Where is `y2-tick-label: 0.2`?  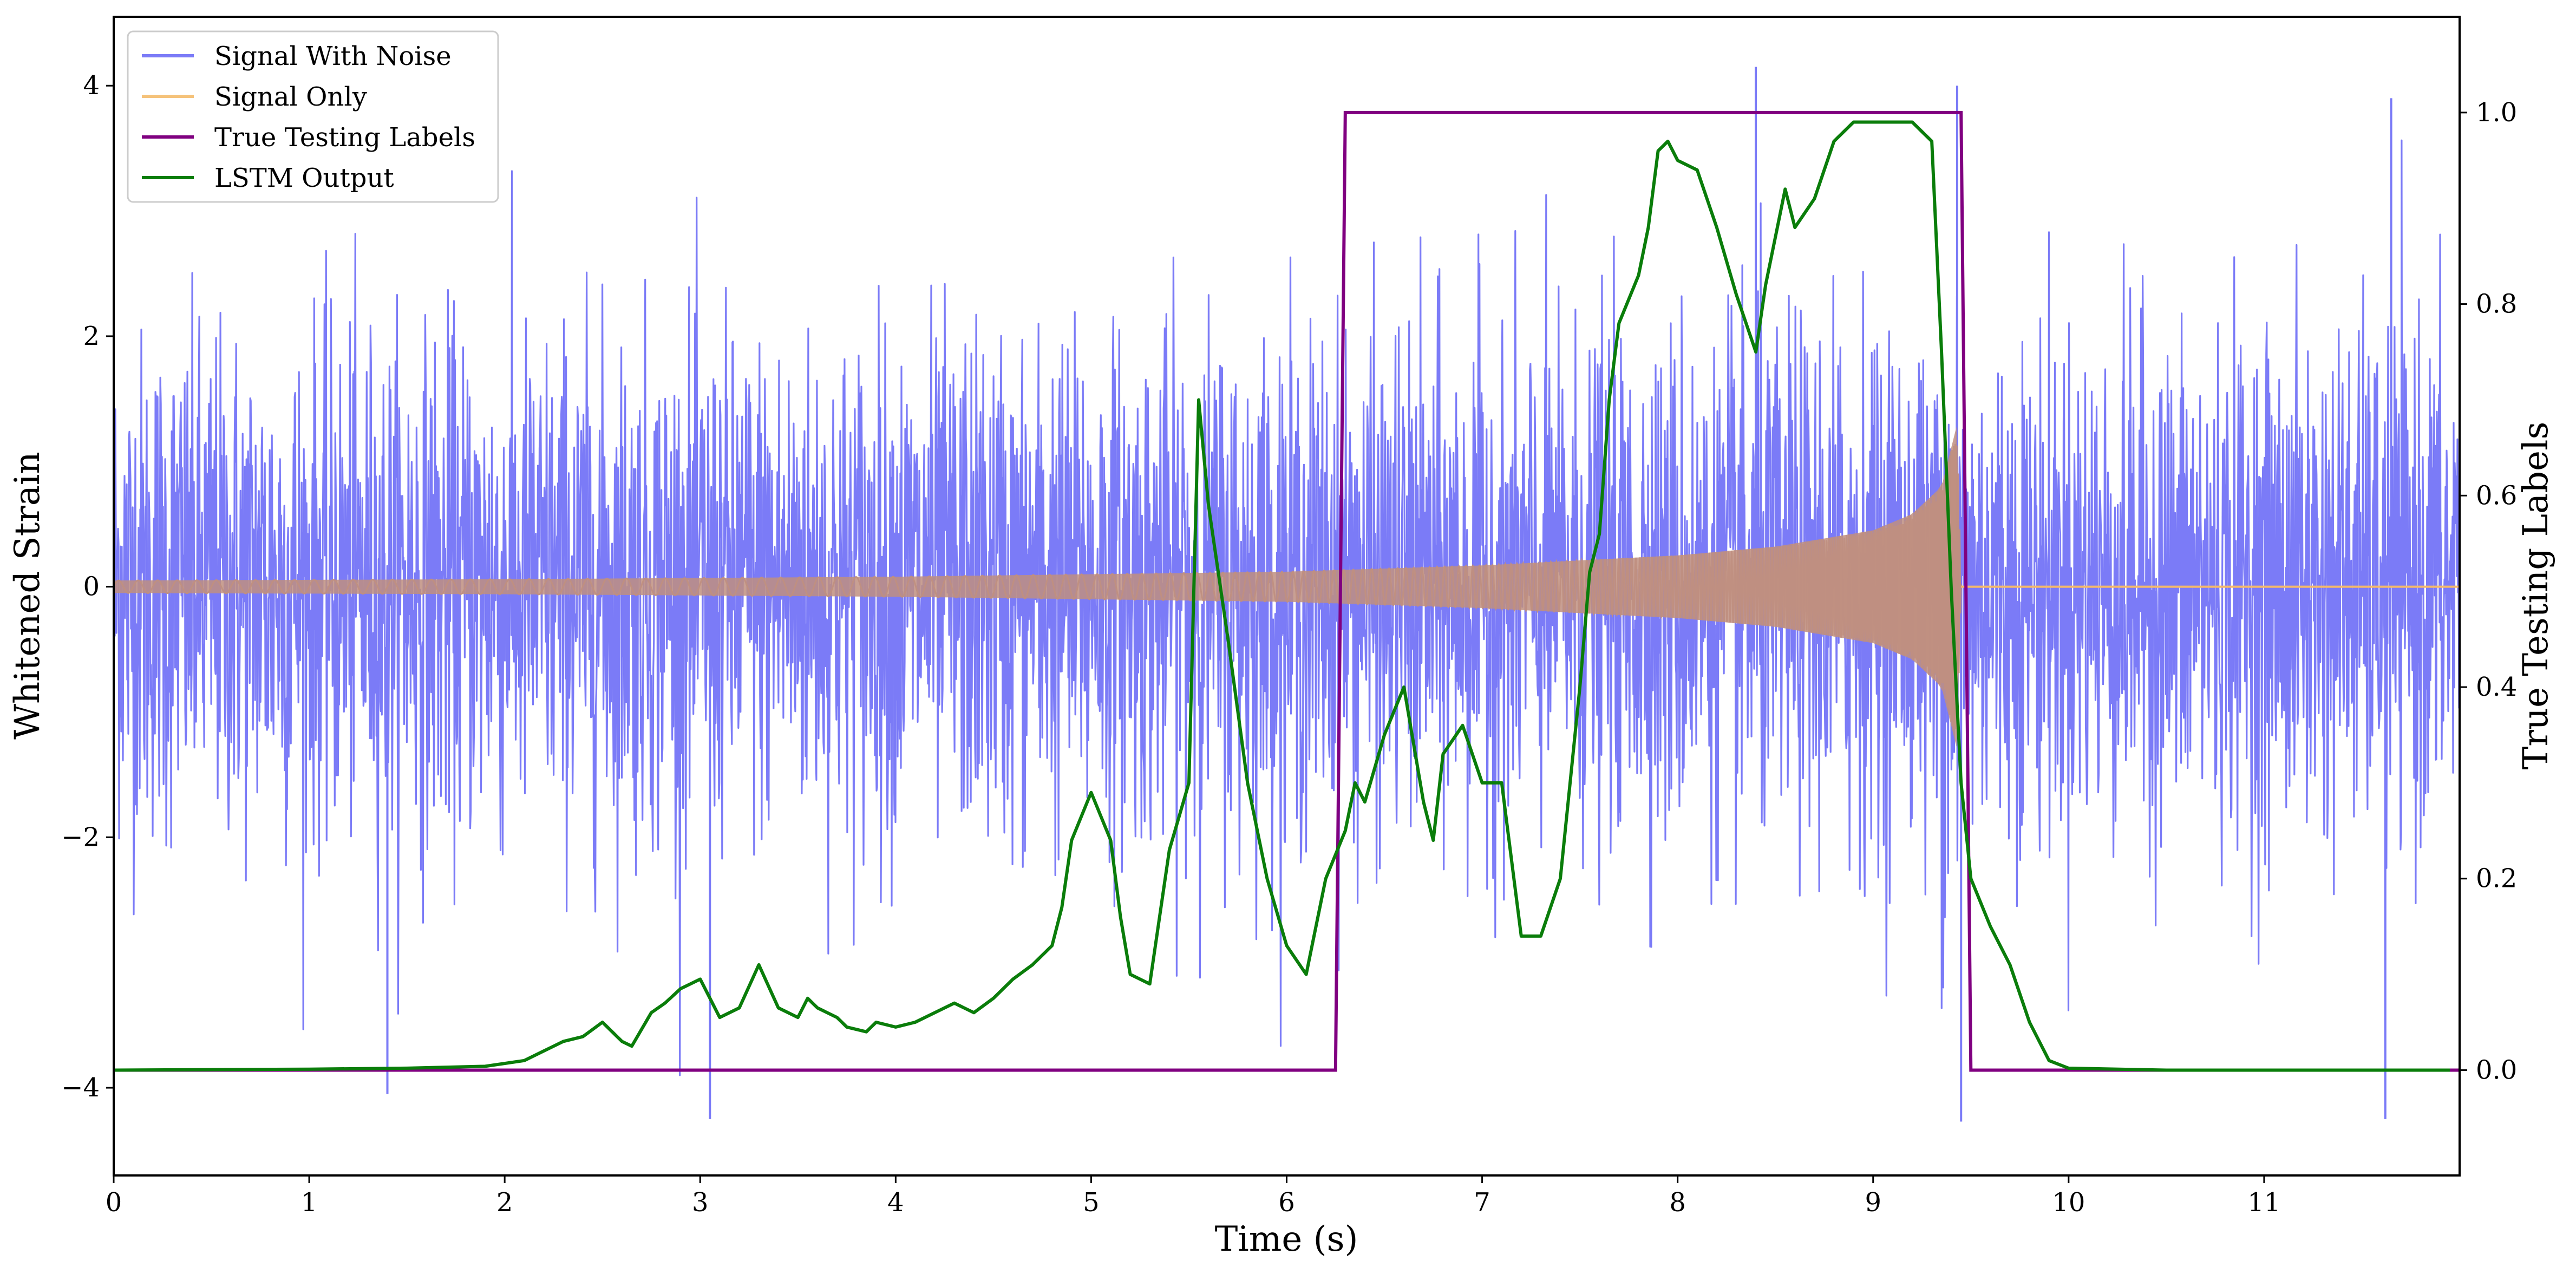 y2-tick-label: 0.2 is located at coordinates (2496, 879).